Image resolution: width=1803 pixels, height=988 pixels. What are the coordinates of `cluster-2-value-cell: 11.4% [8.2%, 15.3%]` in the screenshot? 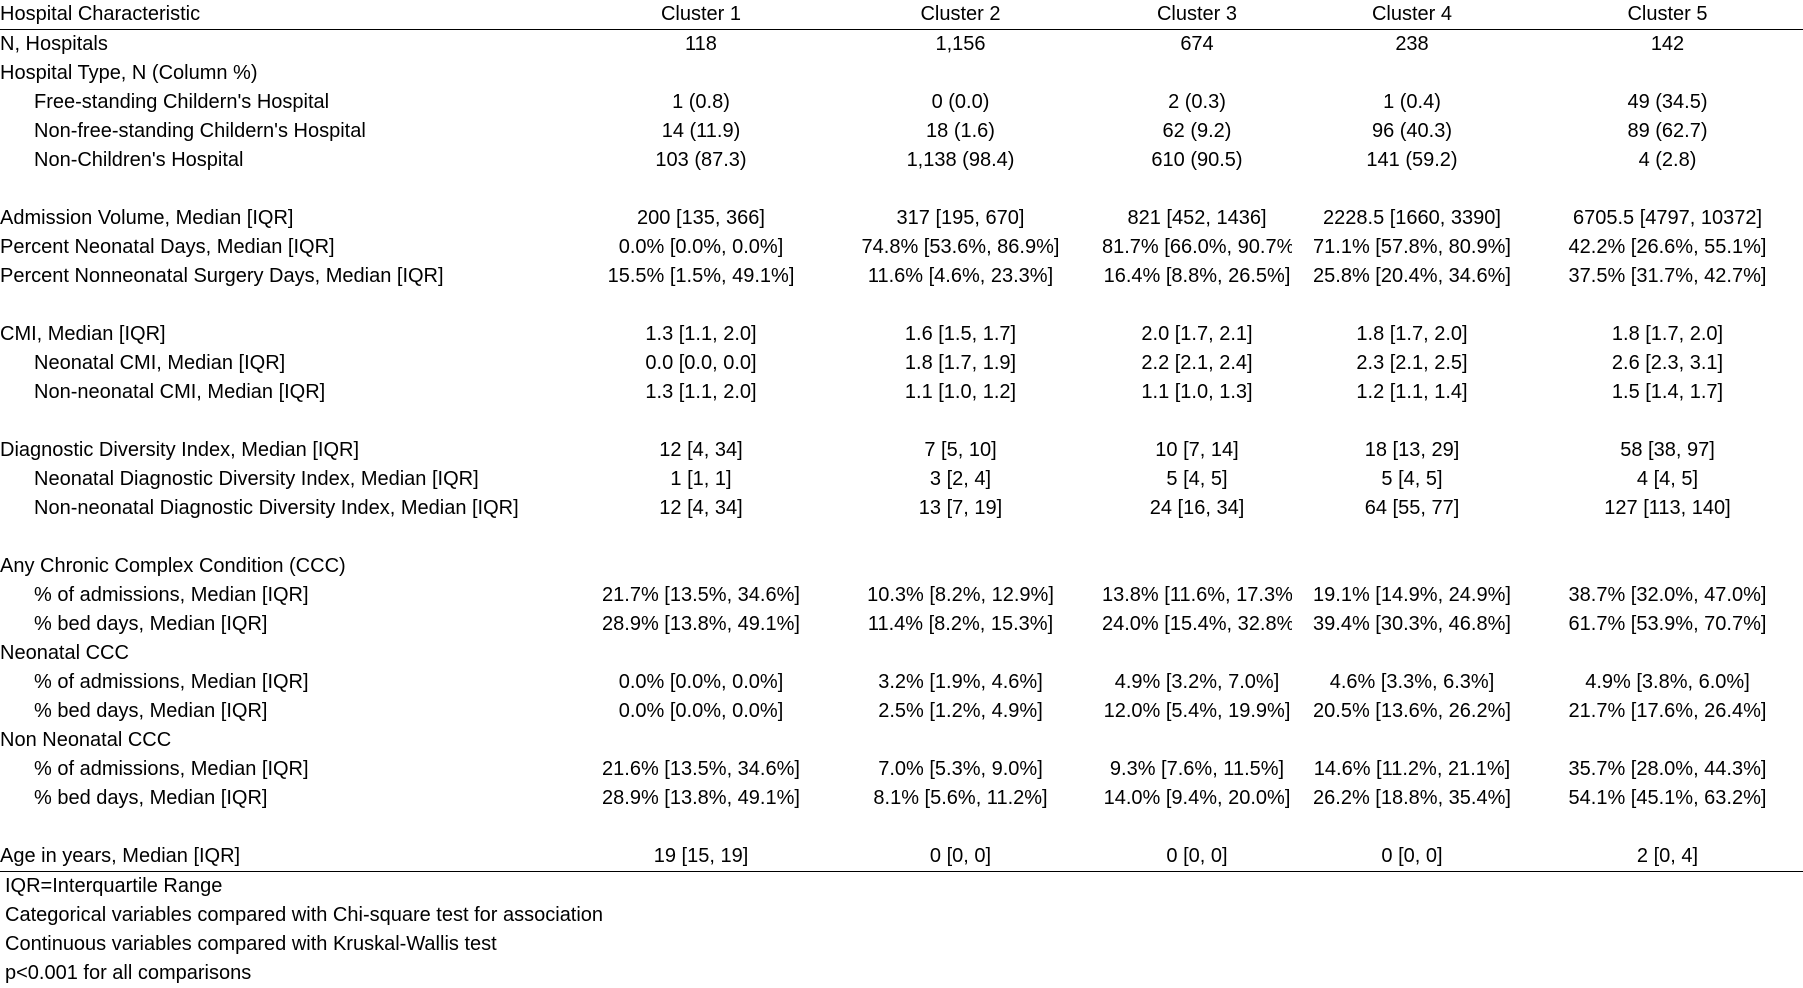 It's located at (960, 624).